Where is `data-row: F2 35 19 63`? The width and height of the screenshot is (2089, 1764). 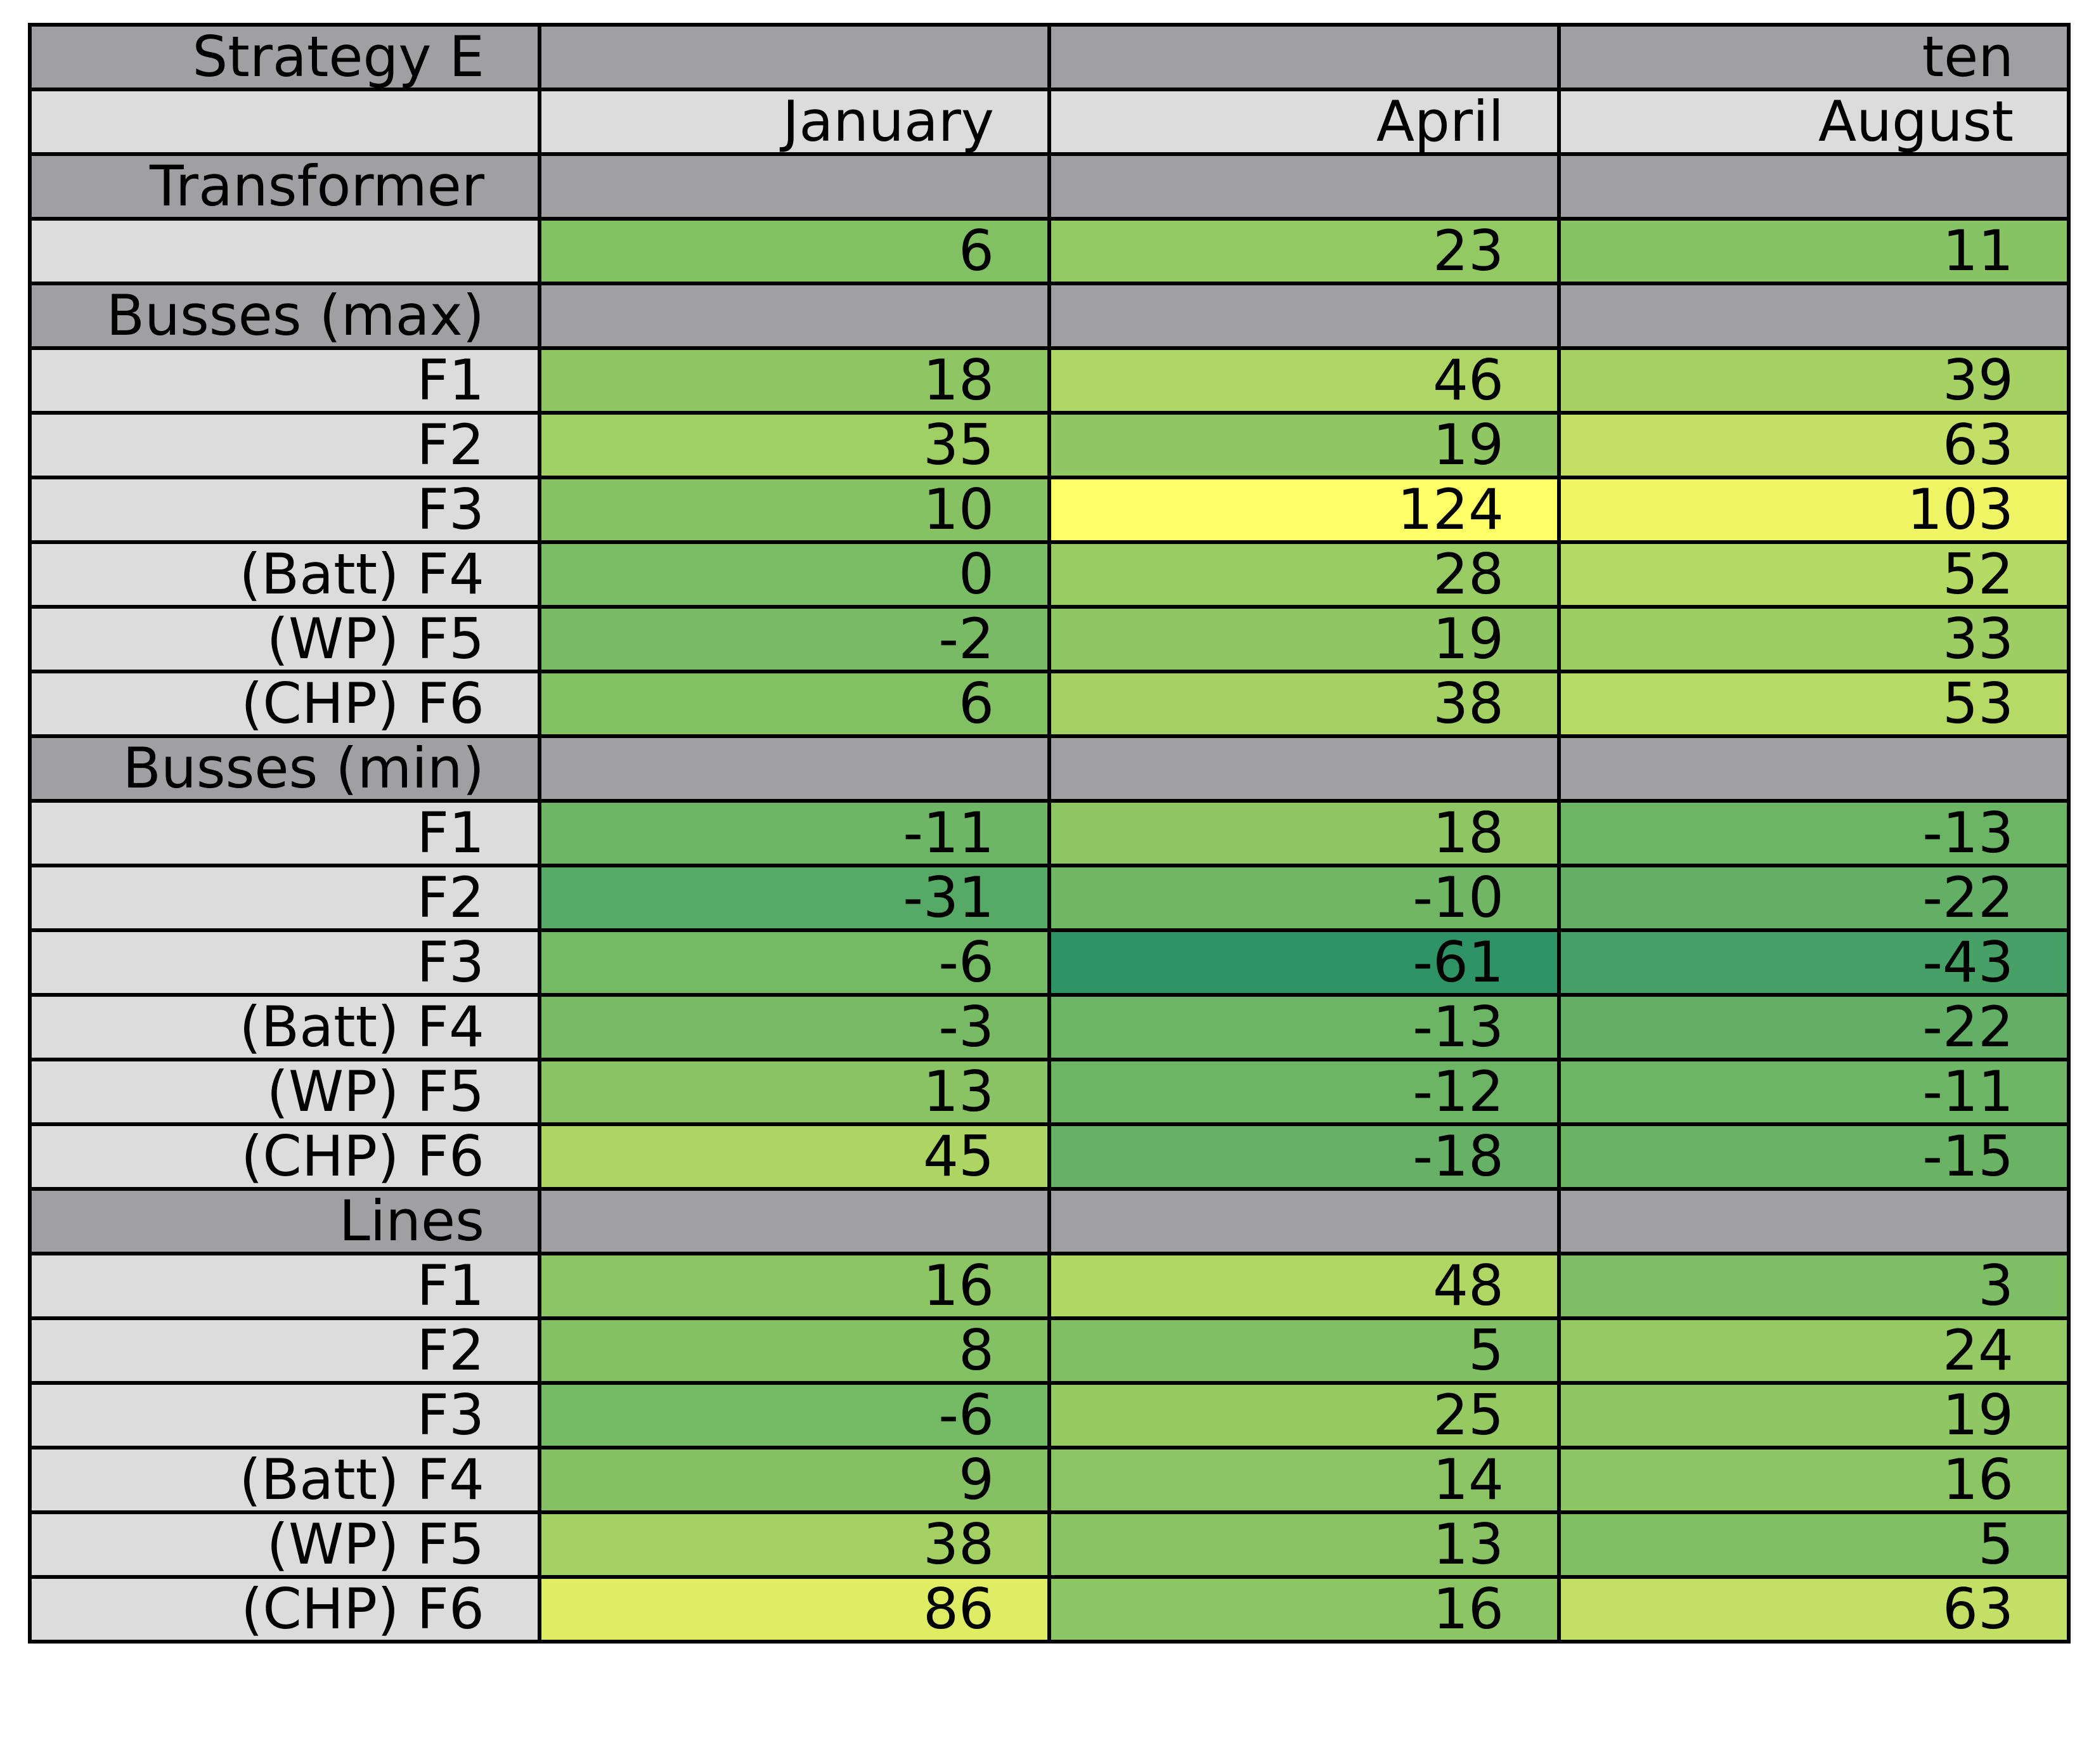
data-row: F2 35 19 63 is located at coordinates (1049, 445).